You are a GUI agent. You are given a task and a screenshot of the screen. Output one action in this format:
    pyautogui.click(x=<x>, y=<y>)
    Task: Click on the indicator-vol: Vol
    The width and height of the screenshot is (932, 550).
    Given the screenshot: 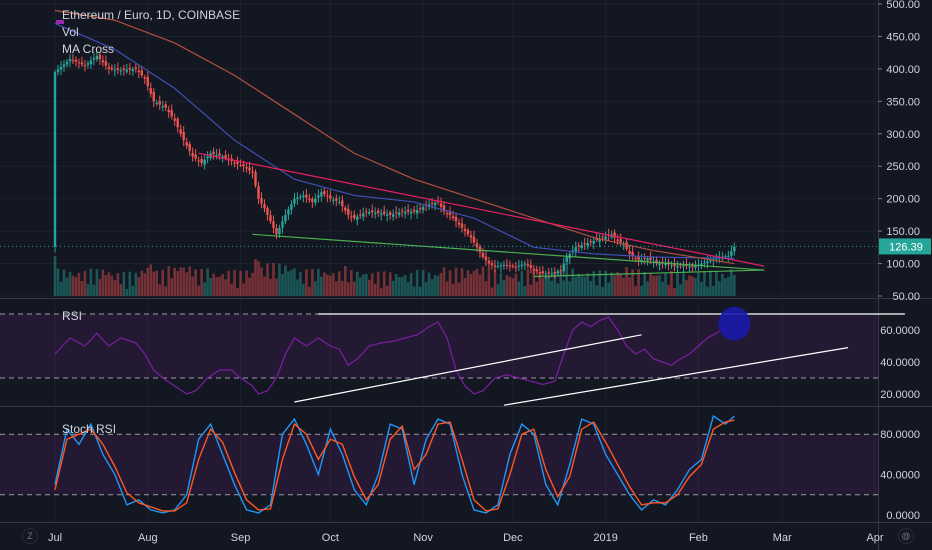 What is the action you would take?
    pyautogui.click(x=70, y=32)
    